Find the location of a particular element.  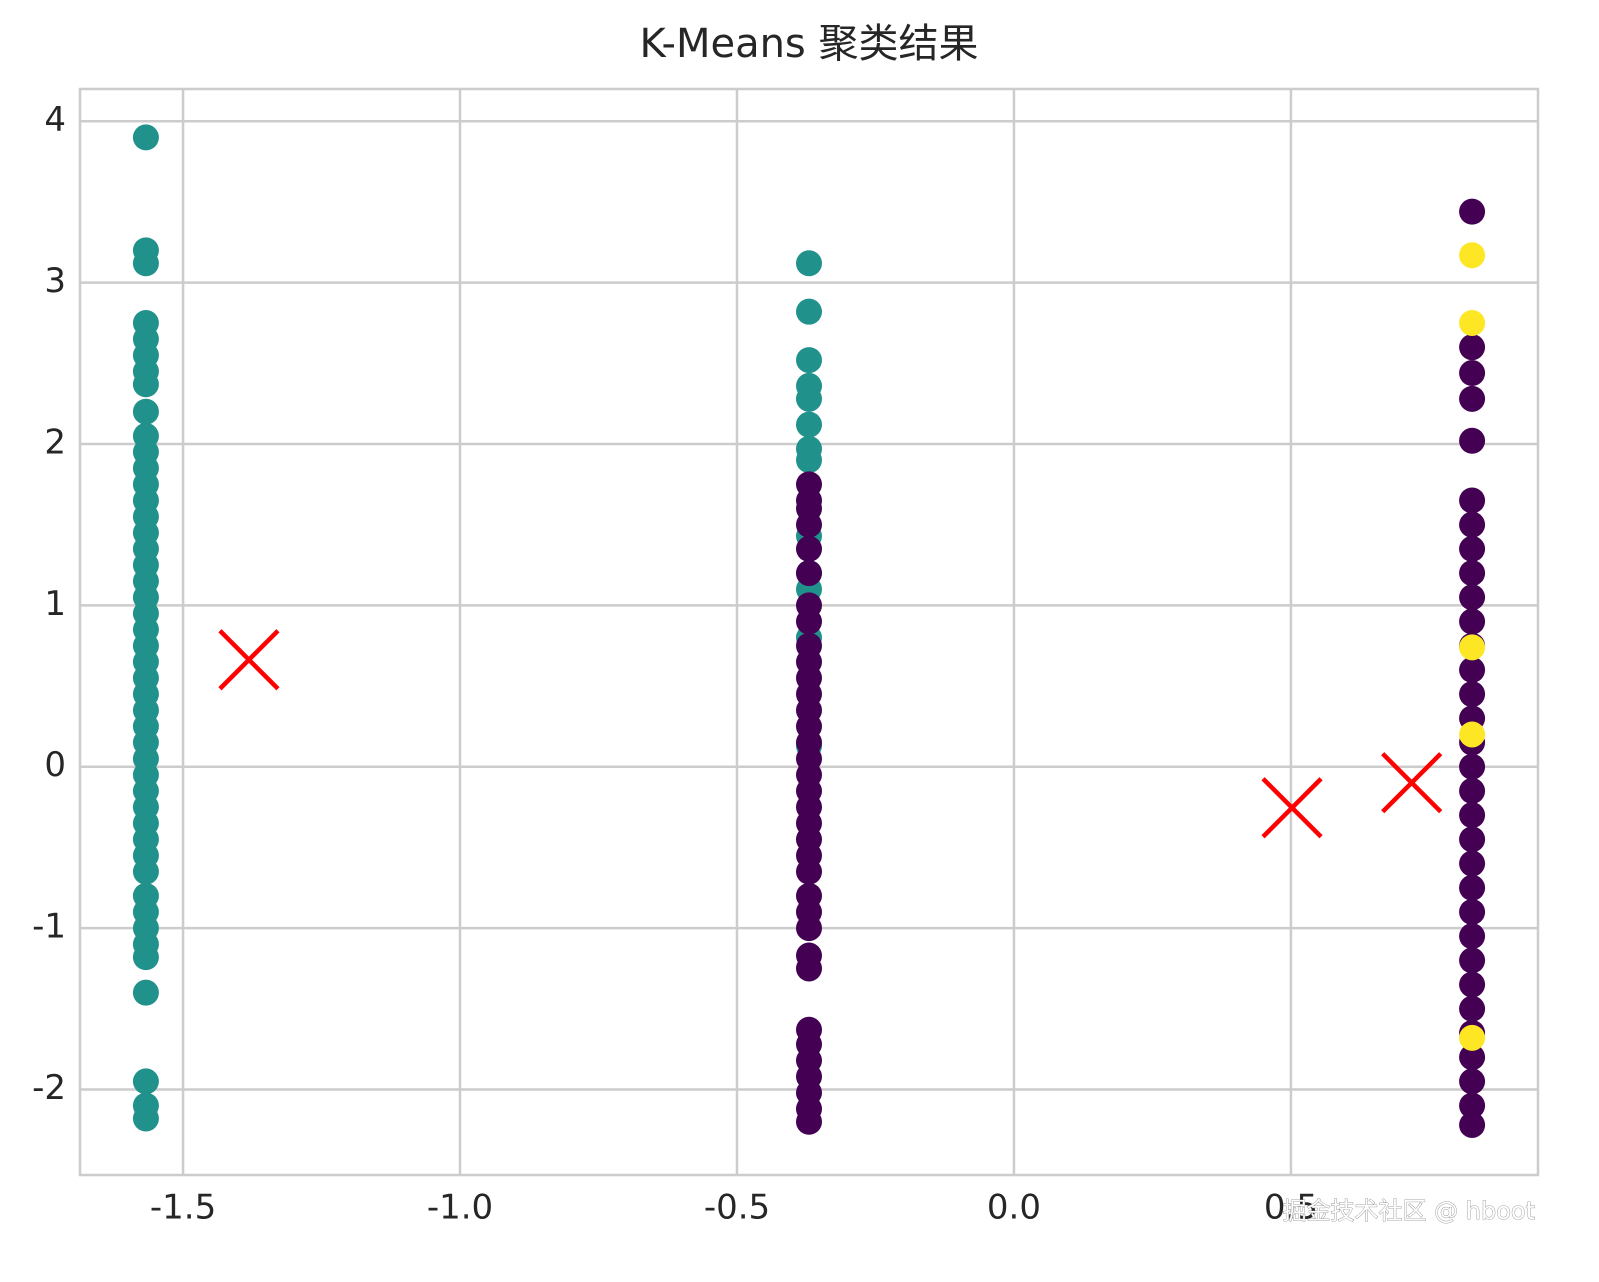

y-tick-label: 2 is located at coordinates (55, 443).